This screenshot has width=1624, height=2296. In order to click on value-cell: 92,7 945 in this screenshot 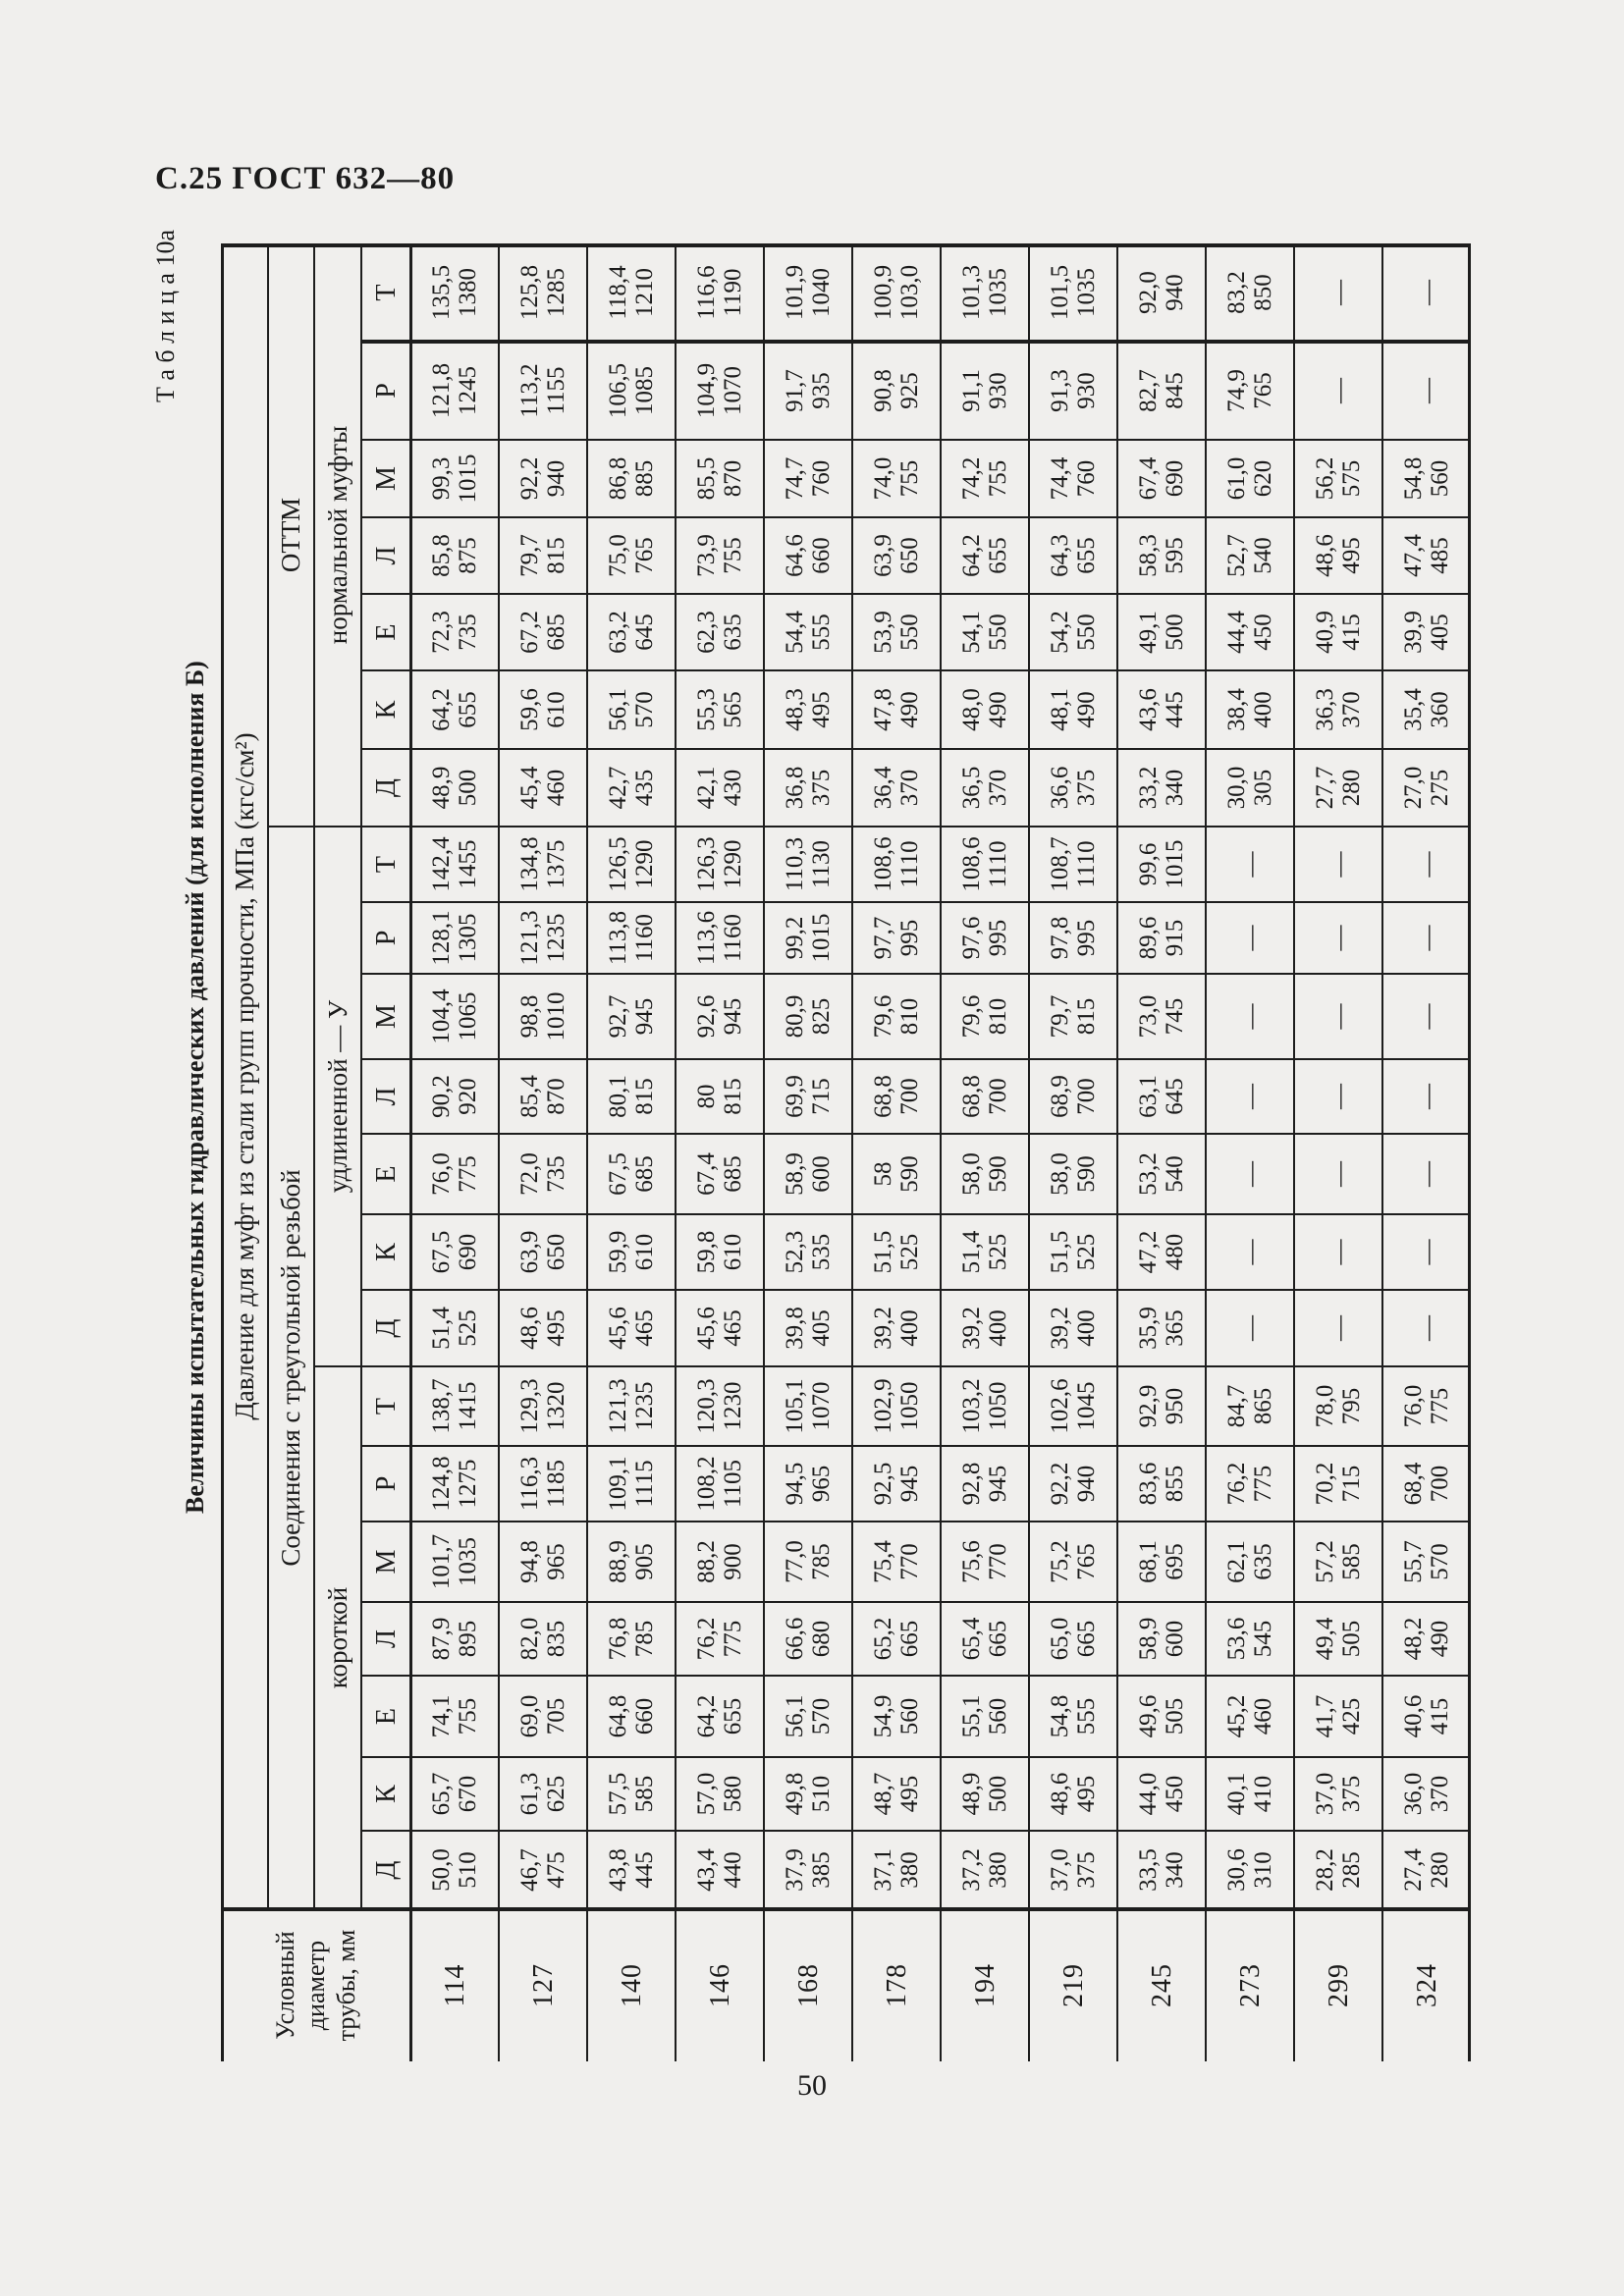, I will do `click(631, 1016)`.